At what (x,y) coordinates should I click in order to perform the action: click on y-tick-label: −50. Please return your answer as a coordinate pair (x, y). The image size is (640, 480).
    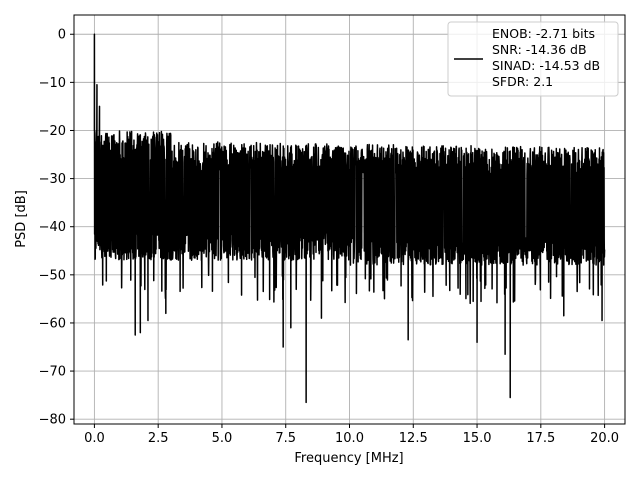
    Looking at the image, I should click on (52, 275).